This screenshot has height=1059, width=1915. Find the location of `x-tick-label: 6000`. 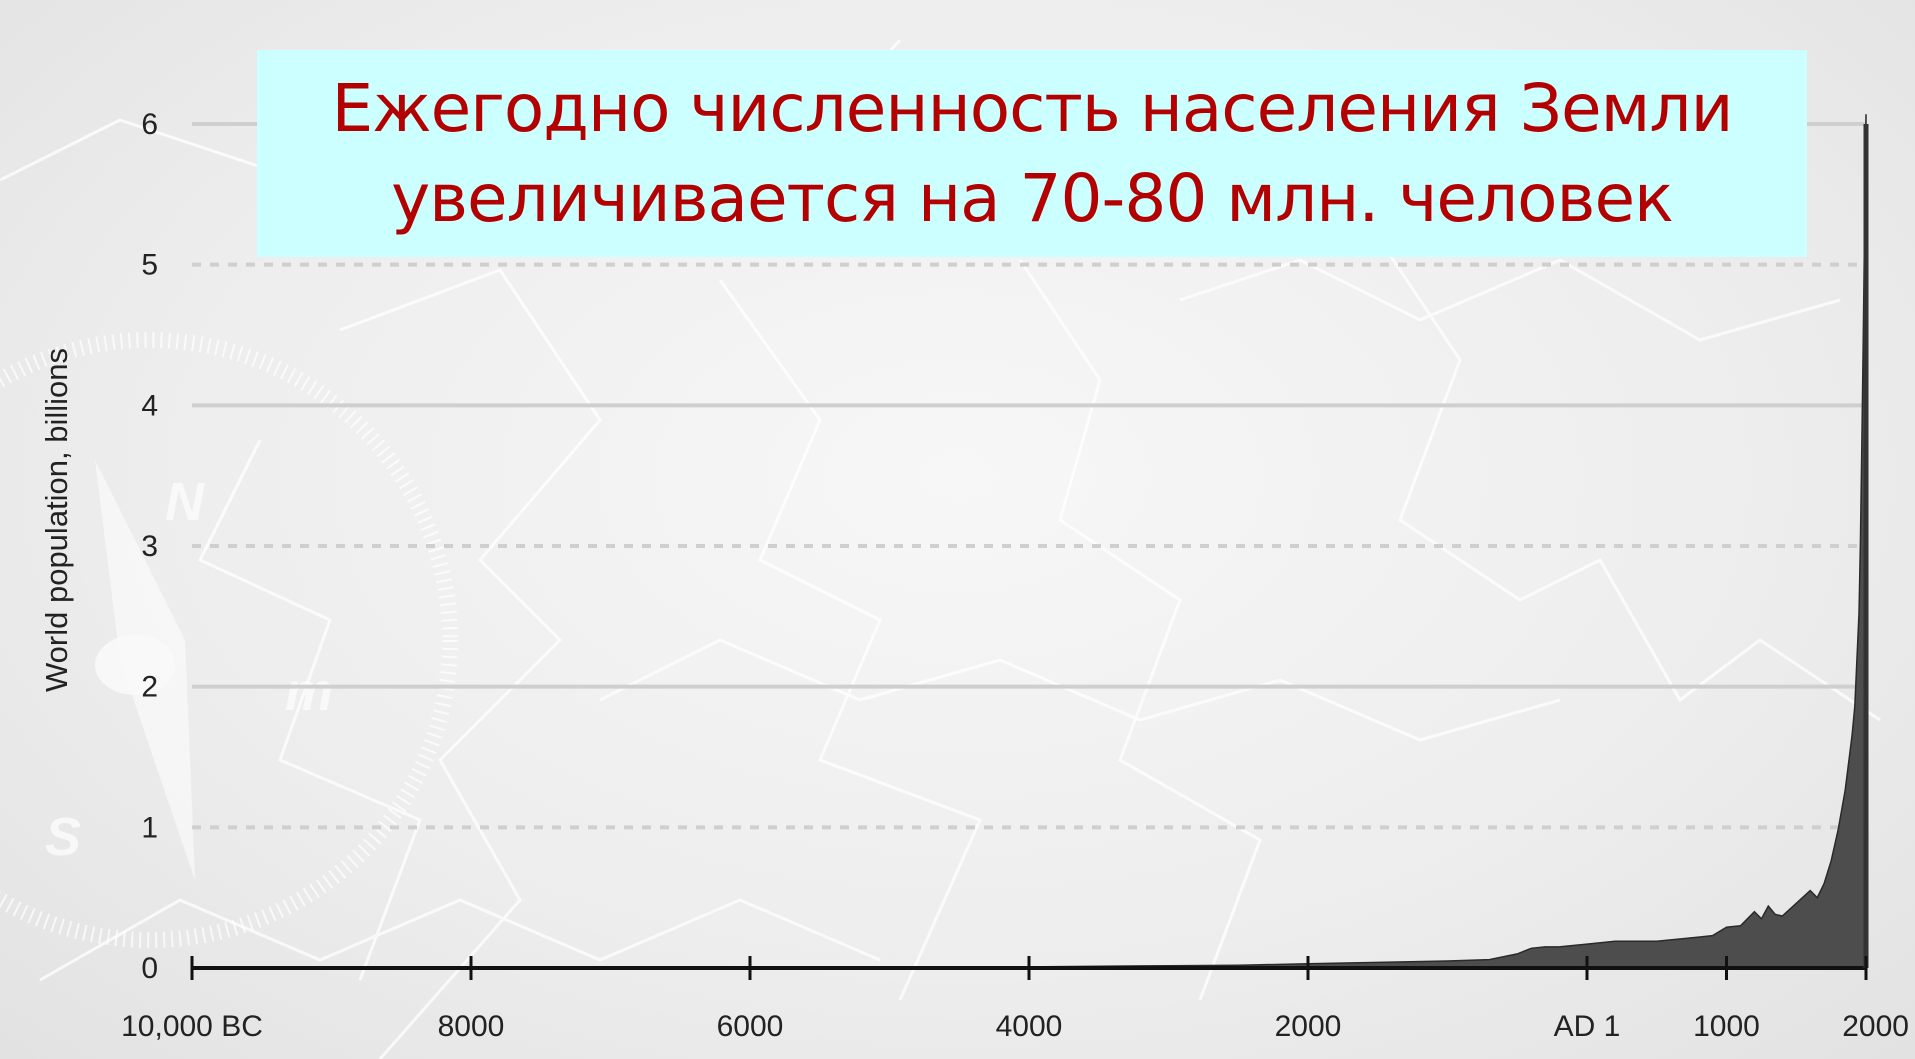

x-tick-label: 6000 is located at coordinates (750, 1026).